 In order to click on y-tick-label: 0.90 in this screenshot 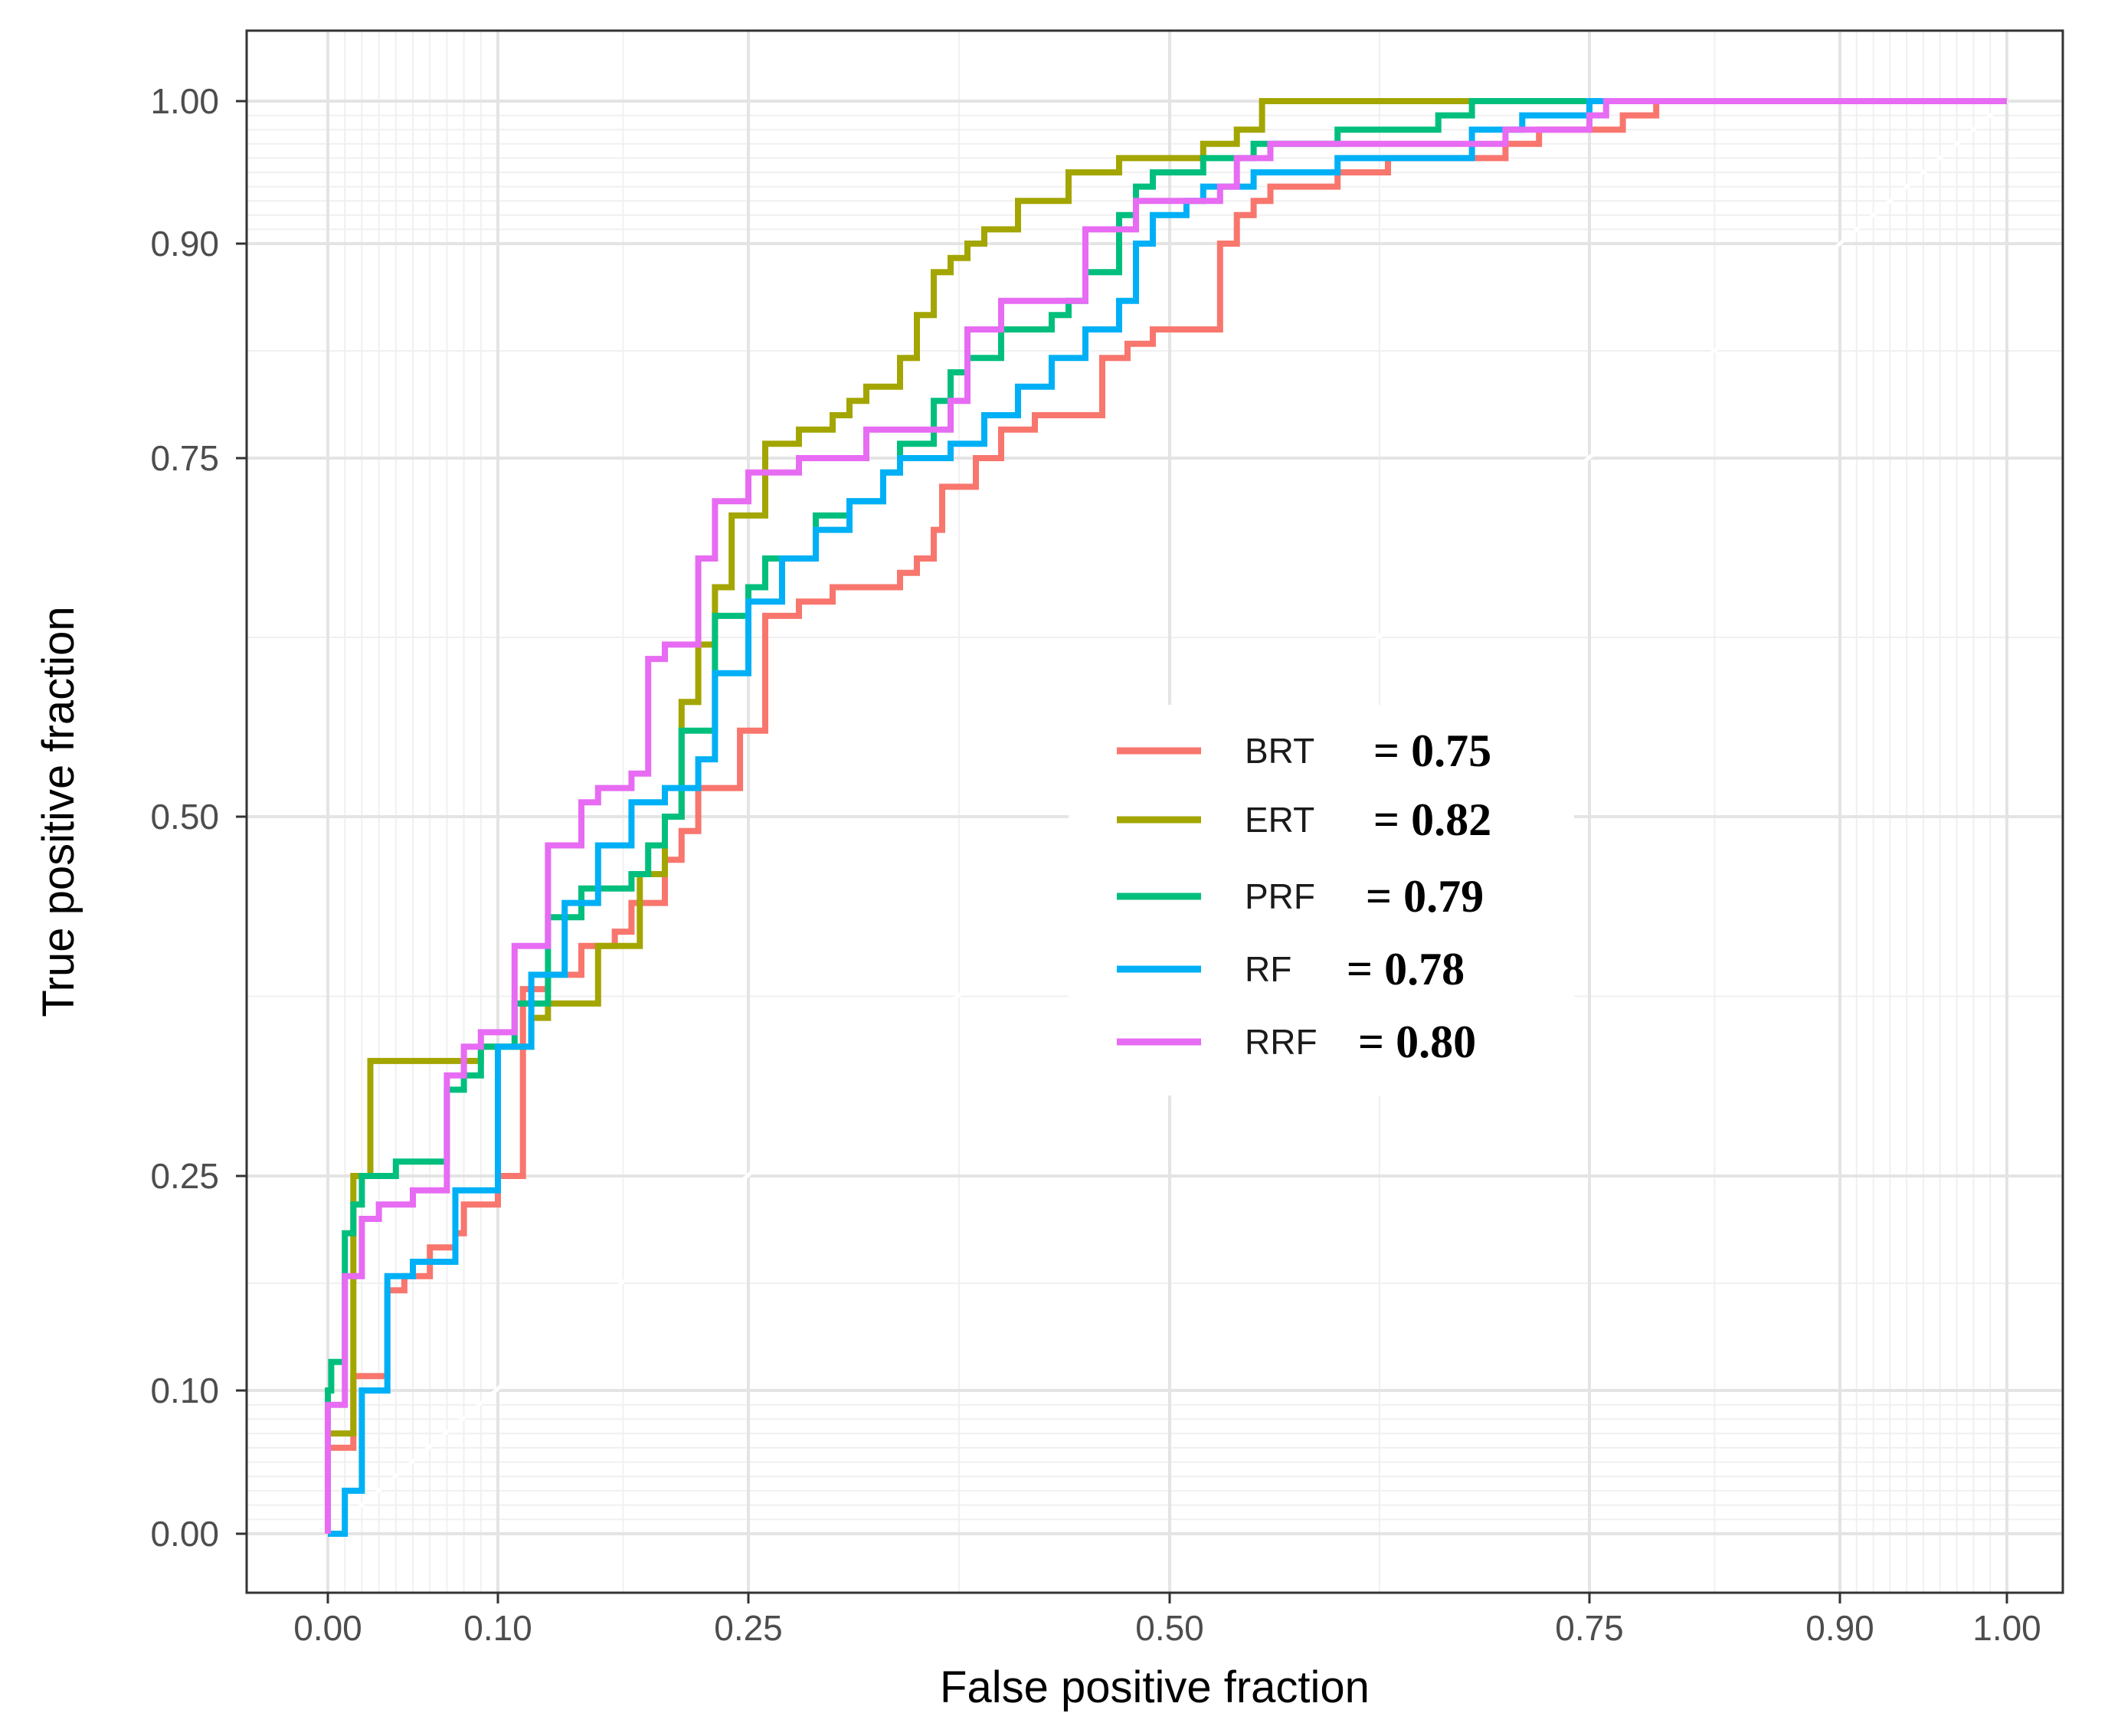, I will do `click(184, 244)`.